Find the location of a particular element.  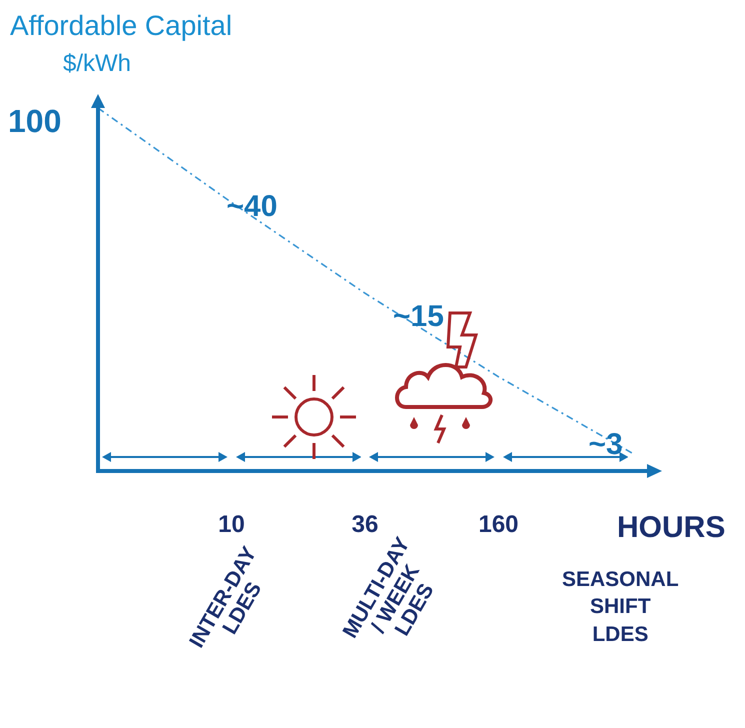

chart-title: Affordable Capital is located at coordinates (121, 26).